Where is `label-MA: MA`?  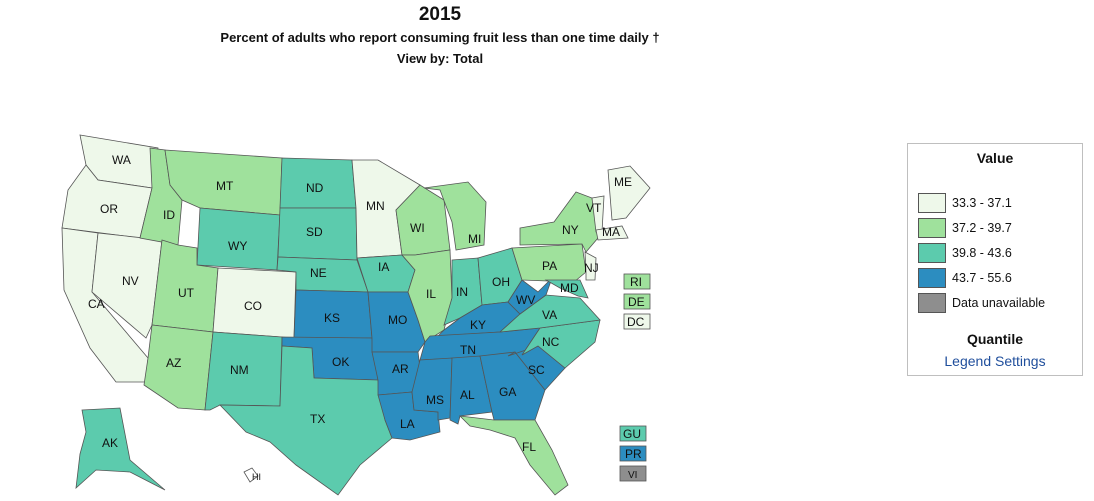
label-MA: MA is located at coordinates (611, 232).